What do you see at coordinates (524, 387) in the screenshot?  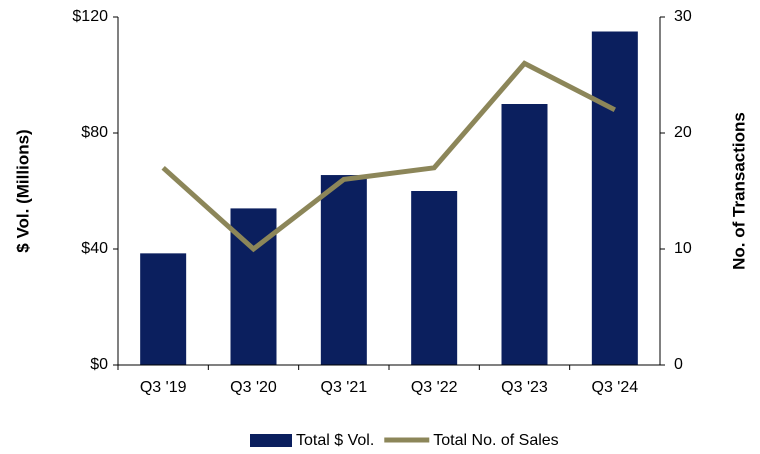 I see `x-tick-label: Q3 '23` at bounding box center [524, 387].